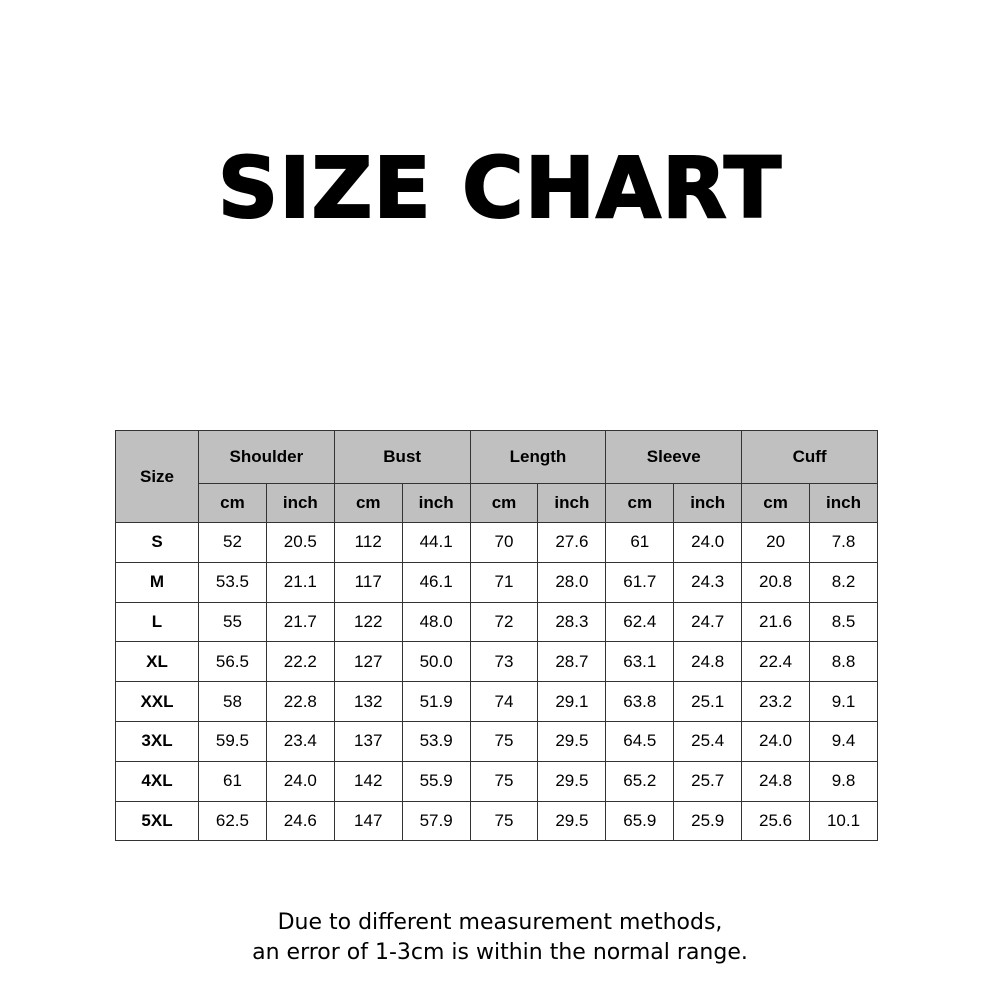 The image size is (1000, 1000). What do you see at coordinates (572, 622) in the screenshot?
I see `value-cell: 28.3` at bounding box center [572, 622].